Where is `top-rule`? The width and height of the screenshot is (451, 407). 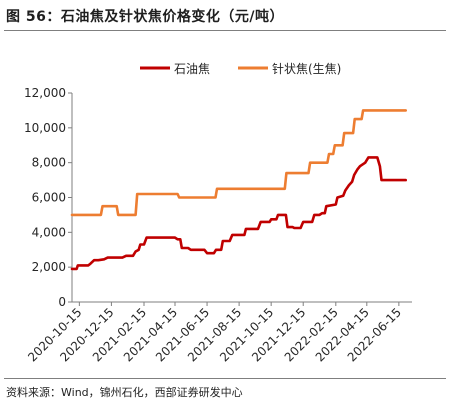 top-rule is located at coordinates (225, 30).